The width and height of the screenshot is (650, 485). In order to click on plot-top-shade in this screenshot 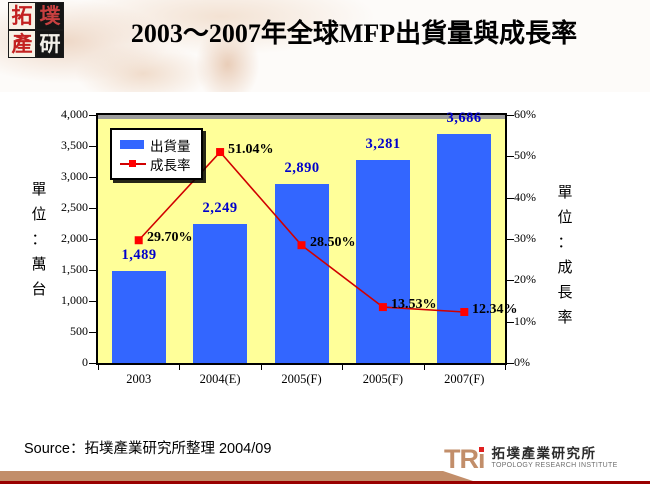, I will do `click(301, 117)`.